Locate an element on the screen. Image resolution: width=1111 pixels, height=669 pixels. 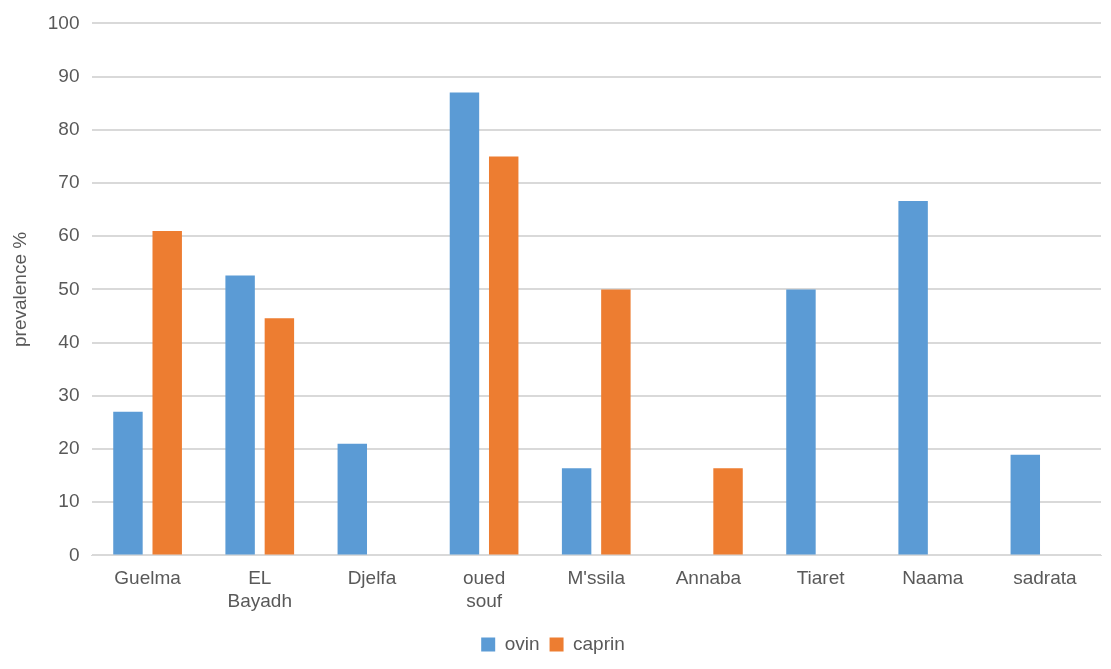
x-tick-label: M'ssila is located at coordinates (596, 578).